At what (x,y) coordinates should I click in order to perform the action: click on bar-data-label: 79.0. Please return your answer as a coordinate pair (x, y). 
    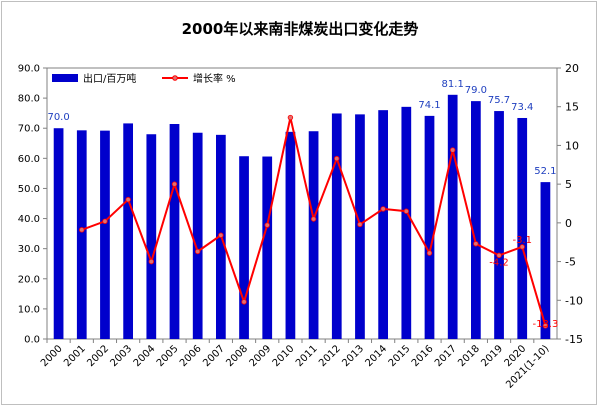
    Looking at the image, I should click on (476, 90).